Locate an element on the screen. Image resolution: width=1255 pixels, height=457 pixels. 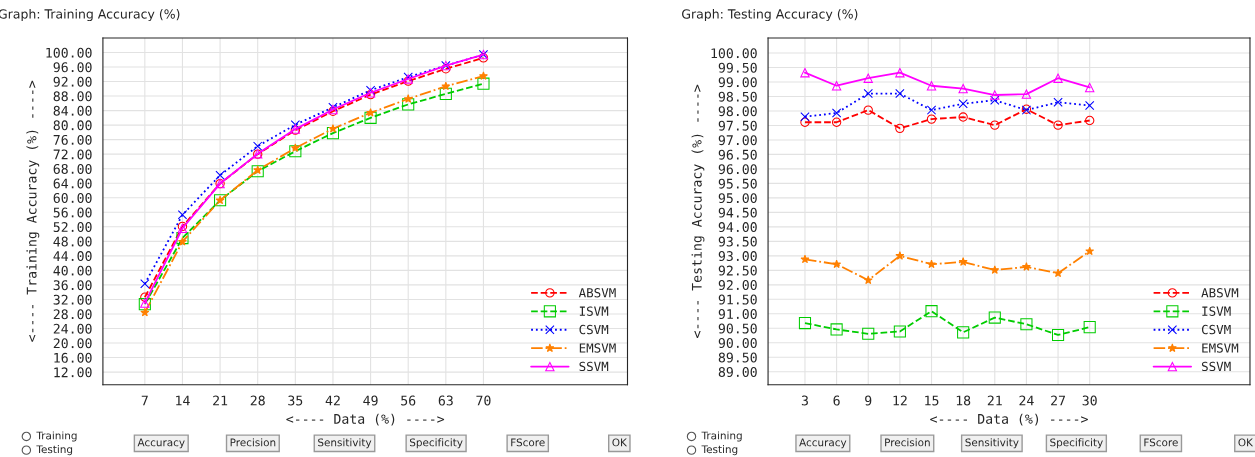
y-tick-label: 95.50 is located at coordinates (737, 183).